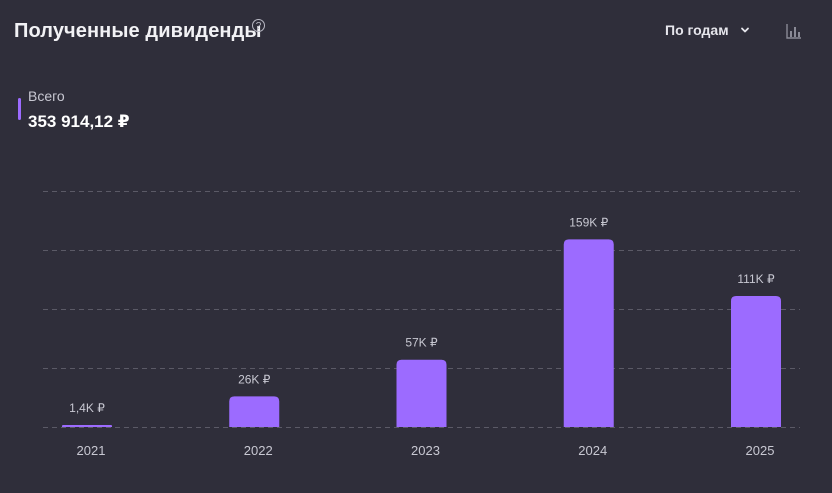 This screenshot has height=493, width=832. What do you see at coordinates (87, 426) in the screenshot?
I see `bar-2021` at bounding box center [87, 426].